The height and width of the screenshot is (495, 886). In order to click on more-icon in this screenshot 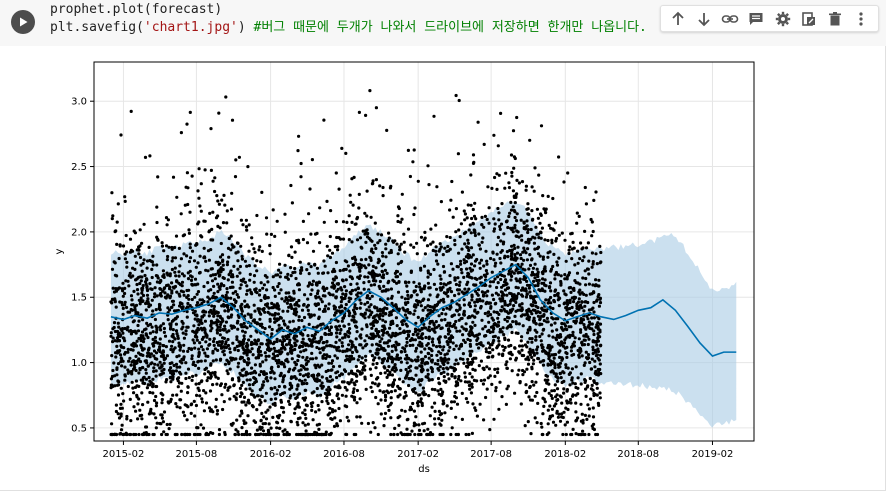, I will do `click(861, 19)`.